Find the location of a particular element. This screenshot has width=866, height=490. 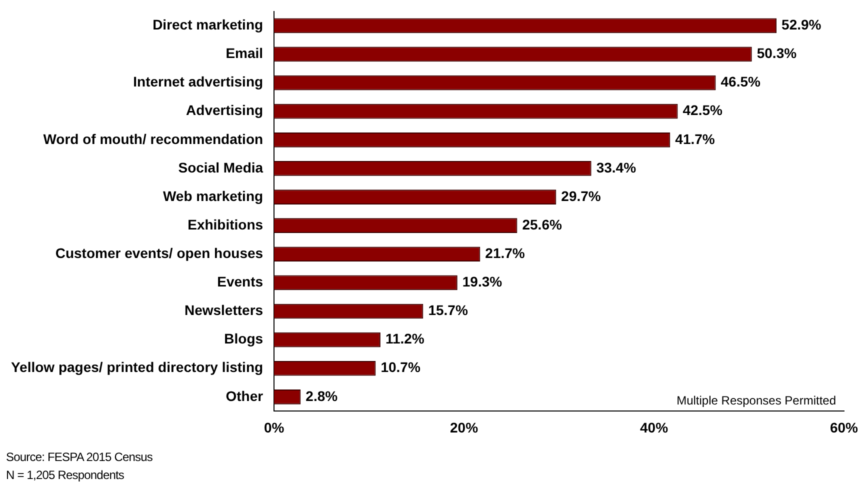

data-label: 2.8% is located at coordinates (322, 396).